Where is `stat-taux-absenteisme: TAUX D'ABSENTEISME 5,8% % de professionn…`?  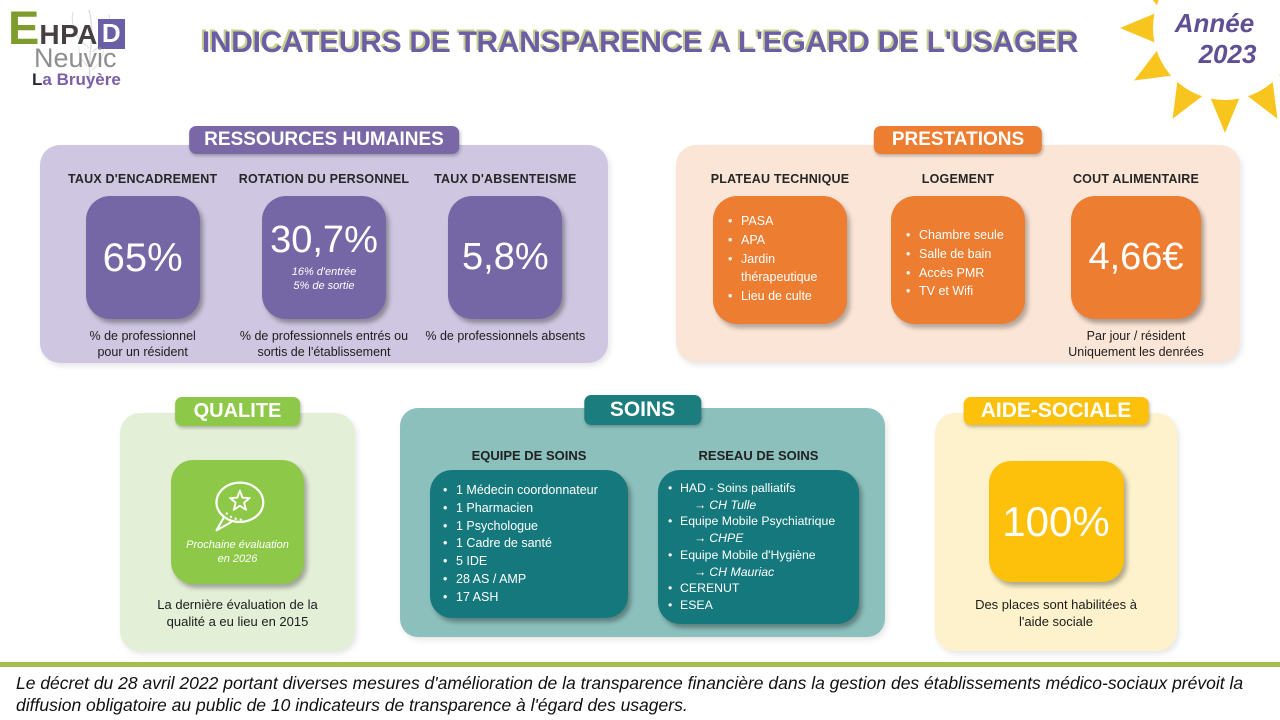
stat-taux-absenteisme: TAUX D'ABSENTEISME 5,8% % de professionn… is located at coordinates (505, 266).